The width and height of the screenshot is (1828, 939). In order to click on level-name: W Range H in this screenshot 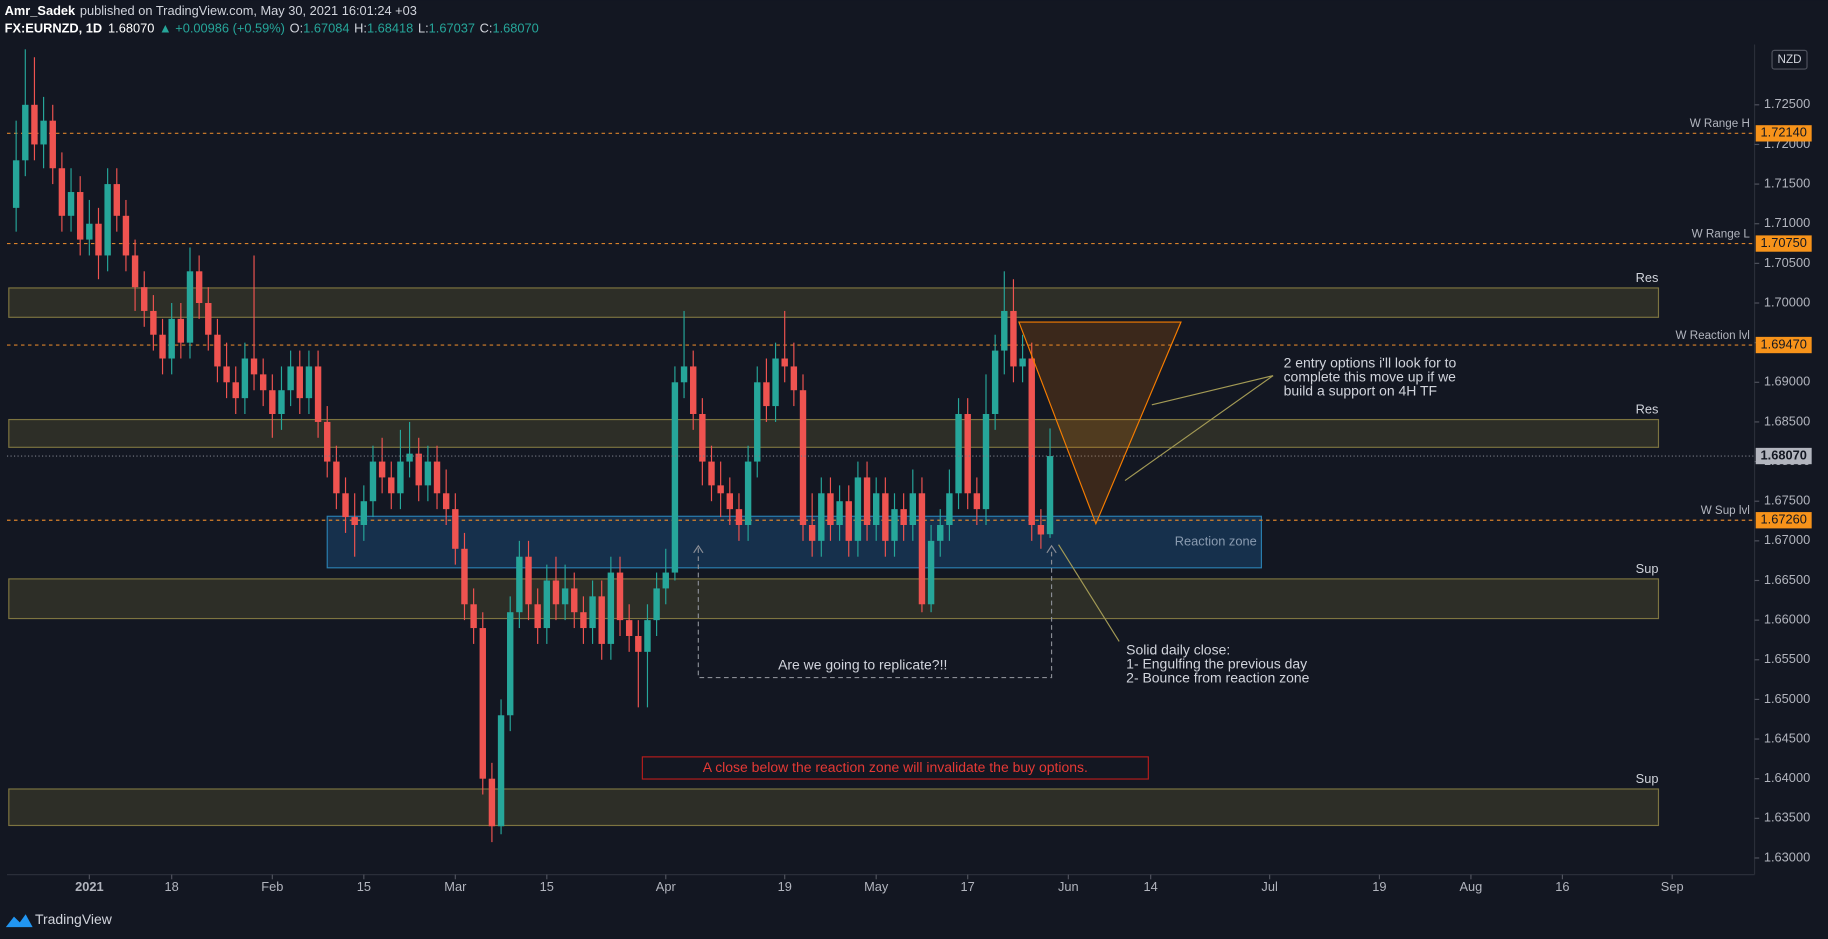, I will do `click(1720, 123)`.